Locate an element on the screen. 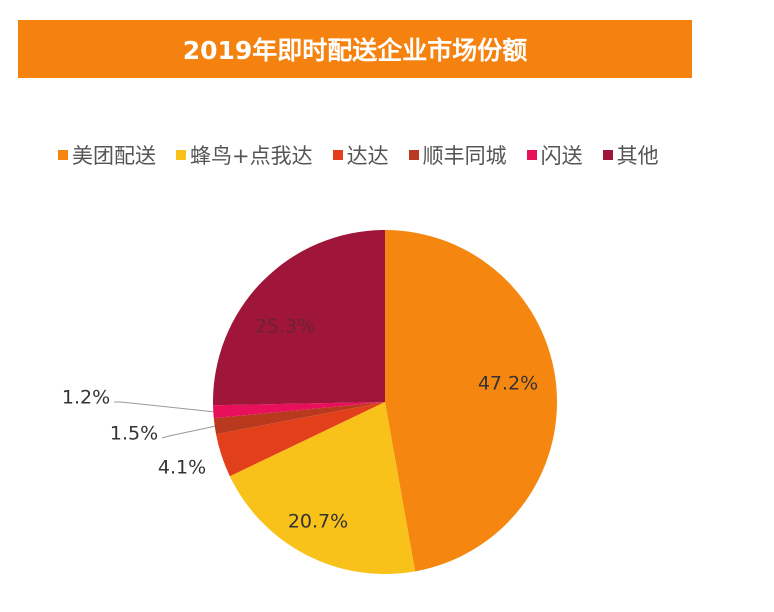 Image resolution: width=774 pixels, height=612 pixels. data-label: 1.5% is located at coordinates (134, 434).